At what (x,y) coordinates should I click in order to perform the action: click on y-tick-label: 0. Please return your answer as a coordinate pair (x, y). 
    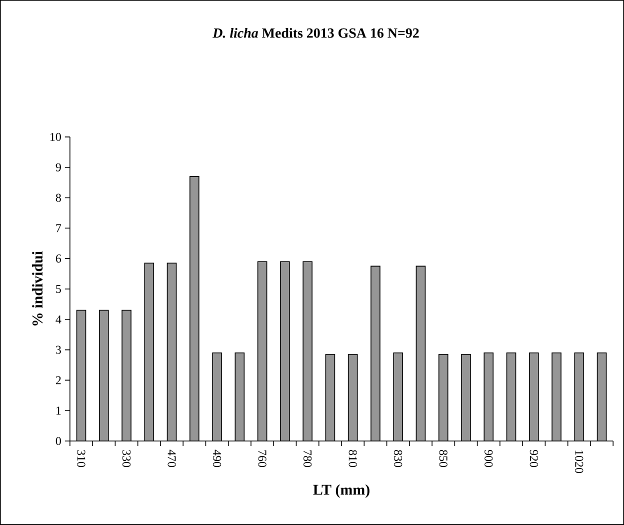
    Looking at the image, I should click on (58, 441).